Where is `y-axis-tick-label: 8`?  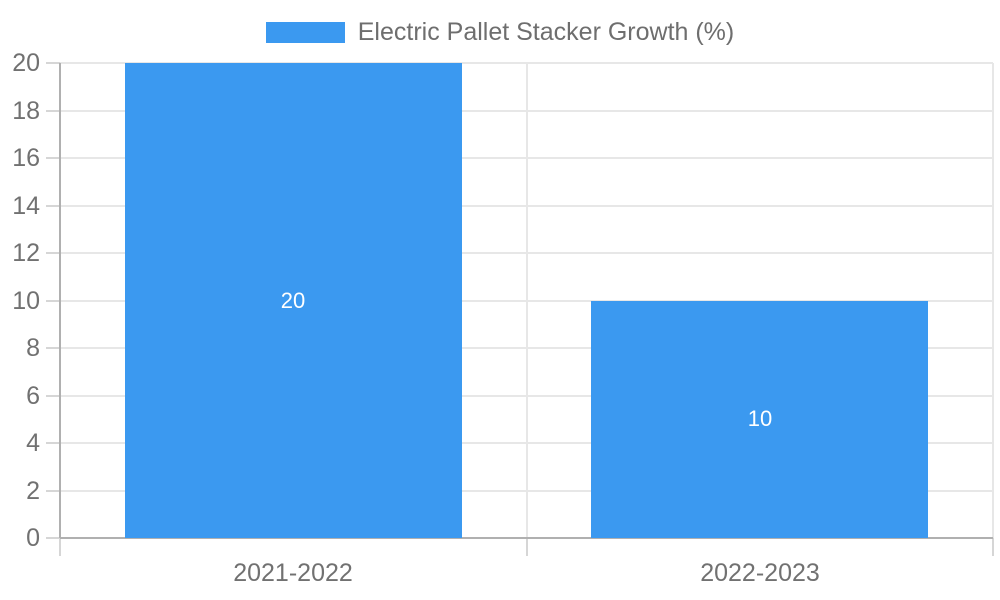 y-axis-tick-label: 8 is located at coordinates (33, 348).